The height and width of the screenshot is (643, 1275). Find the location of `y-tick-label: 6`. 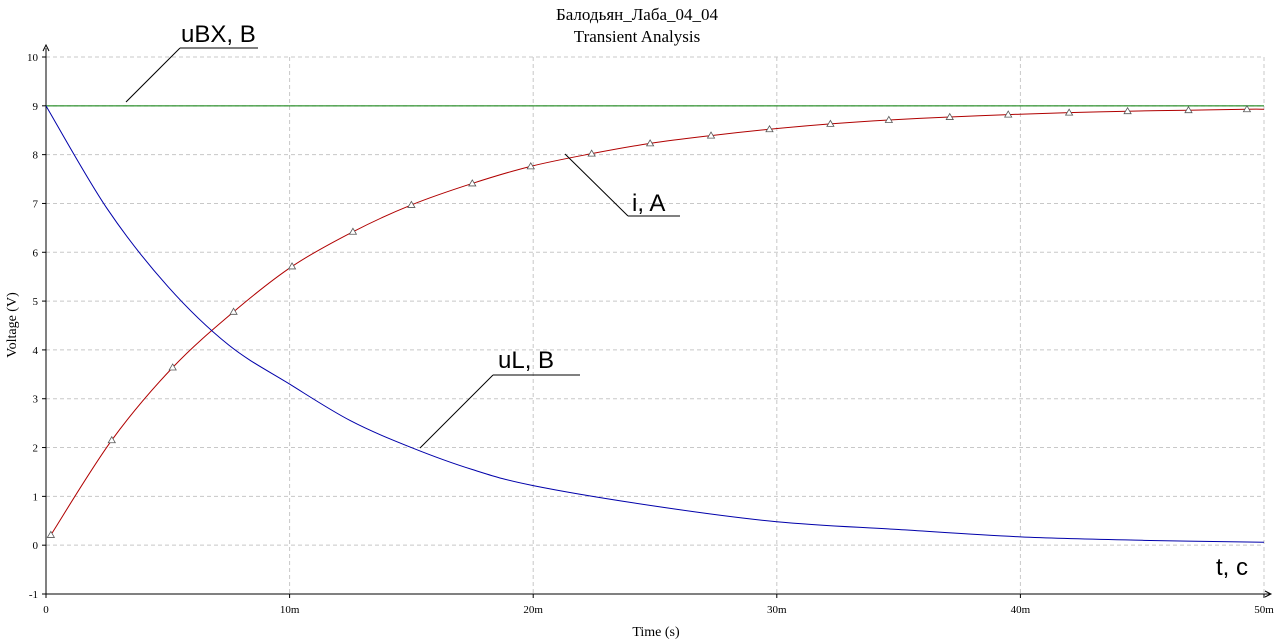

y-tick-label: 6 is located at coordinates (36, 253).